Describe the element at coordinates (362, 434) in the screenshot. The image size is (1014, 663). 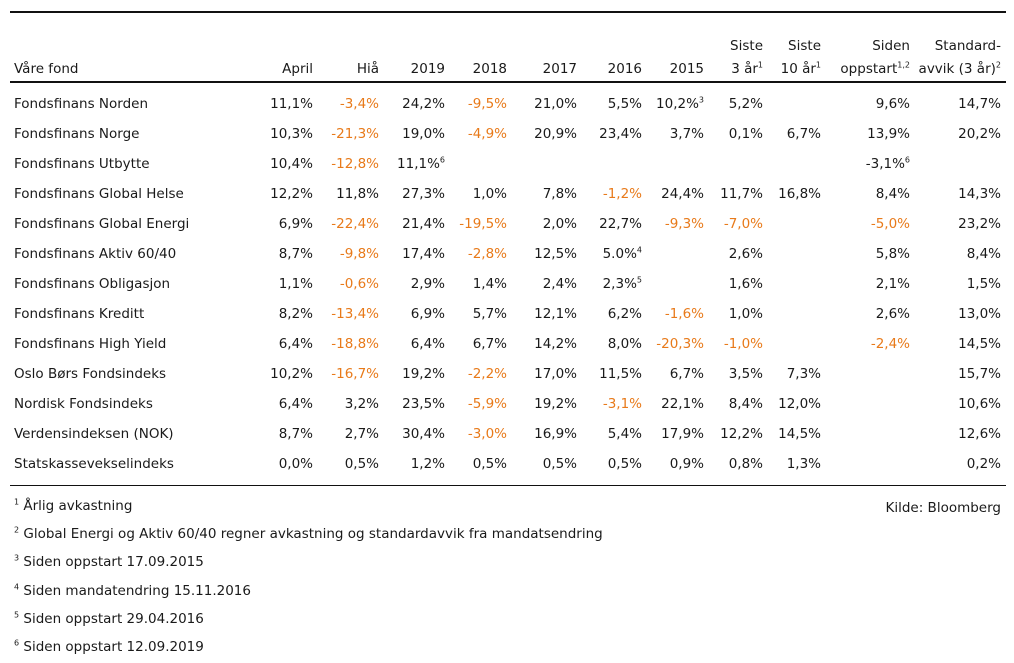
I see `table-cell: 2,7%` at that location.